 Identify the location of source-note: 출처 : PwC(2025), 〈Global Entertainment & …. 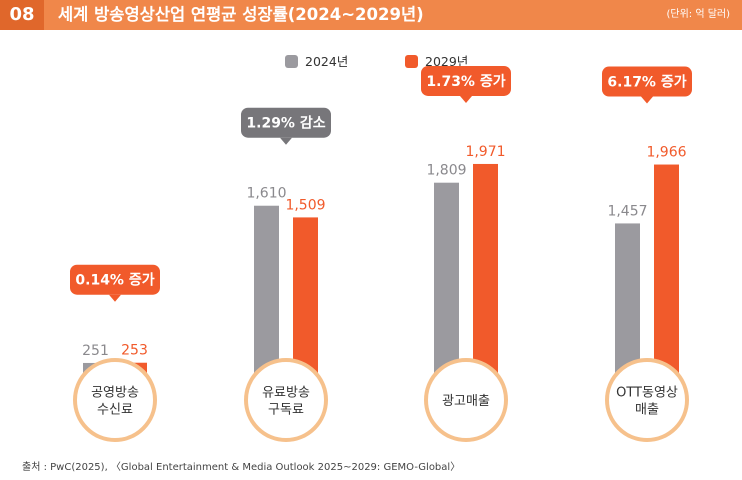
(241, 467).